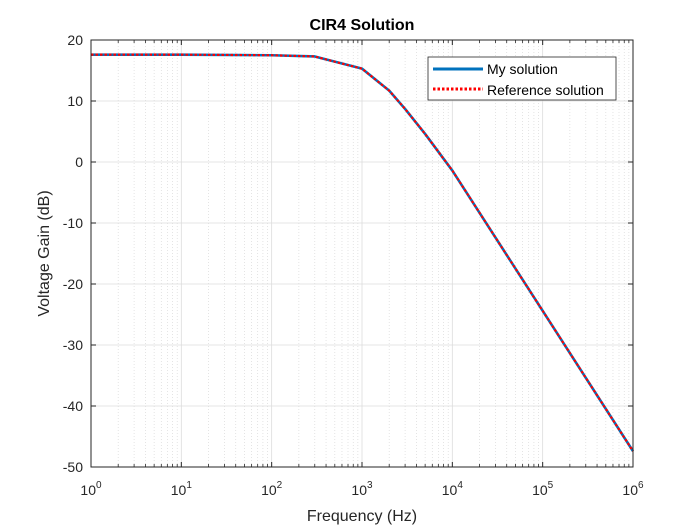 The height and width of the screenshot is (525, 700). What do you see at coordinates (522, 69) in the screenshot?
I see `legend-label-my-solution: My solution` at bounding box center [522, 69].